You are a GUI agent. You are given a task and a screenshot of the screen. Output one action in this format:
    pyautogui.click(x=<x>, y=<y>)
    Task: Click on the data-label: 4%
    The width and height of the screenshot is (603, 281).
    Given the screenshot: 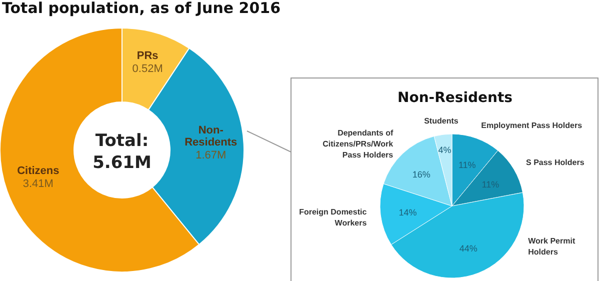 What is the action you would take?
    pyautogui.click(x=445, y=149)
    